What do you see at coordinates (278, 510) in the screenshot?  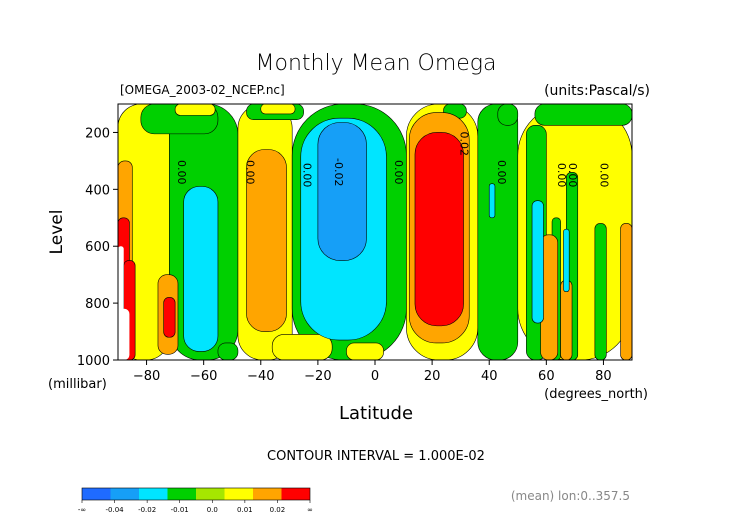 I see `legend-label-6: 0.02` at bounding box center [278, 510].